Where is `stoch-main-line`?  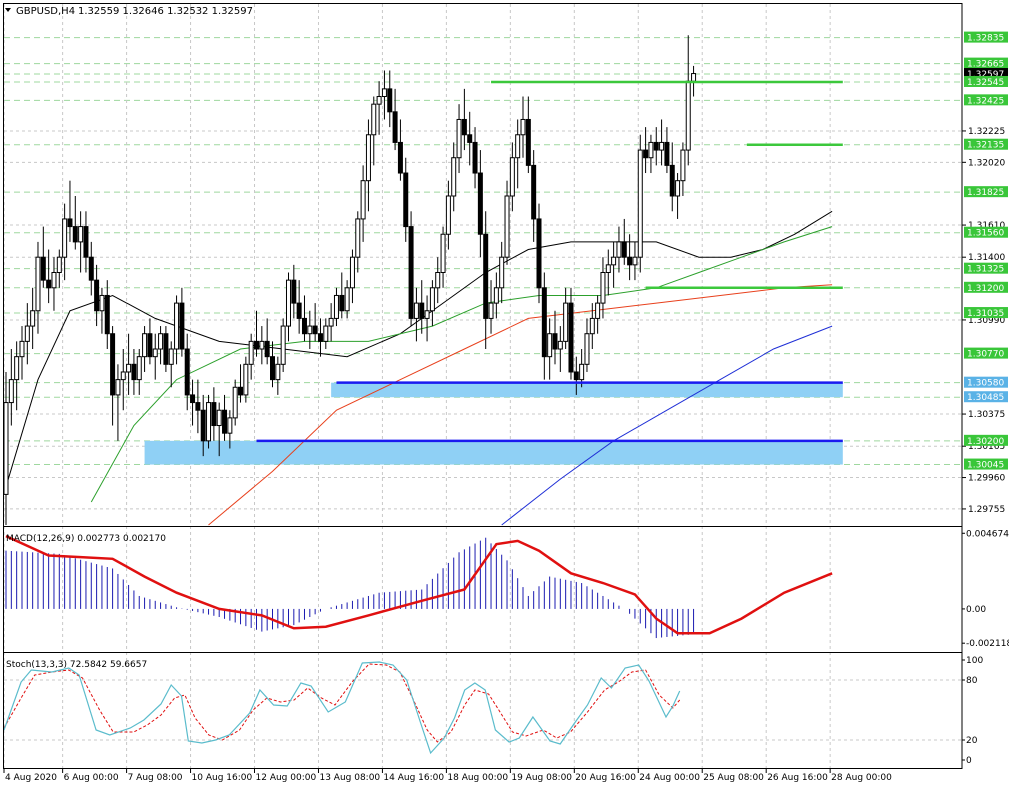
stoch-main-line is located at coordinates (342, 708).